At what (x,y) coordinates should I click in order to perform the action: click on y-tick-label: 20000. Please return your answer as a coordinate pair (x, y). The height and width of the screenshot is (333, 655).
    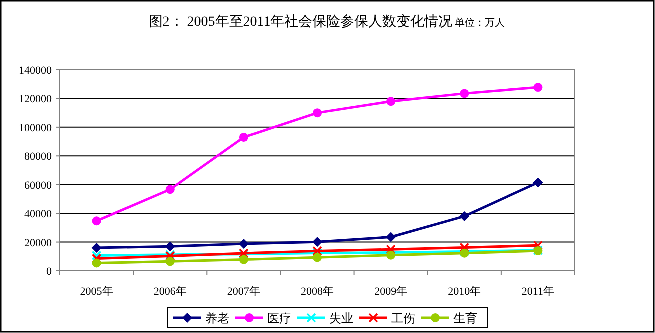
    Looking at the image, I should click on (38, 243).